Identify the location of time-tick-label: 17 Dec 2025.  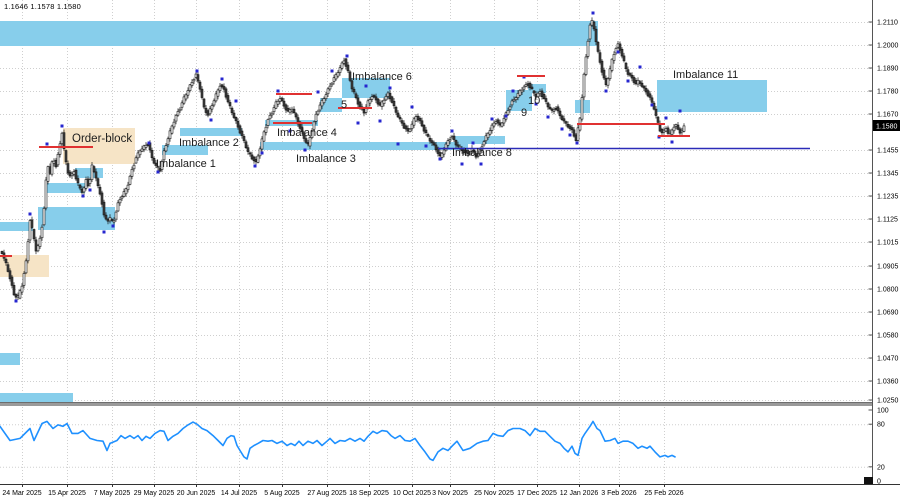
(537, 493).